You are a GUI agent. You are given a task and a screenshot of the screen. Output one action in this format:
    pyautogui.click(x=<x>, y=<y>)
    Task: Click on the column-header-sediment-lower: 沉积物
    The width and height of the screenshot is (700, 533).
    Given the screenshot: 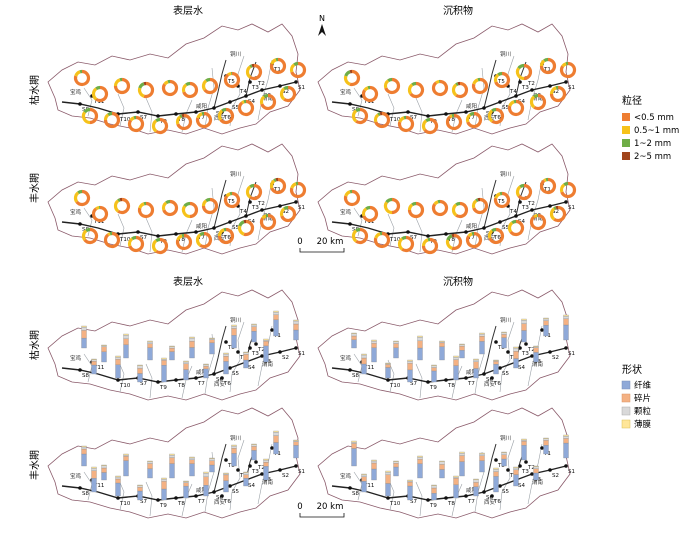 What is the action you would take?
    pyautogui.click(x=458, y=281)
    